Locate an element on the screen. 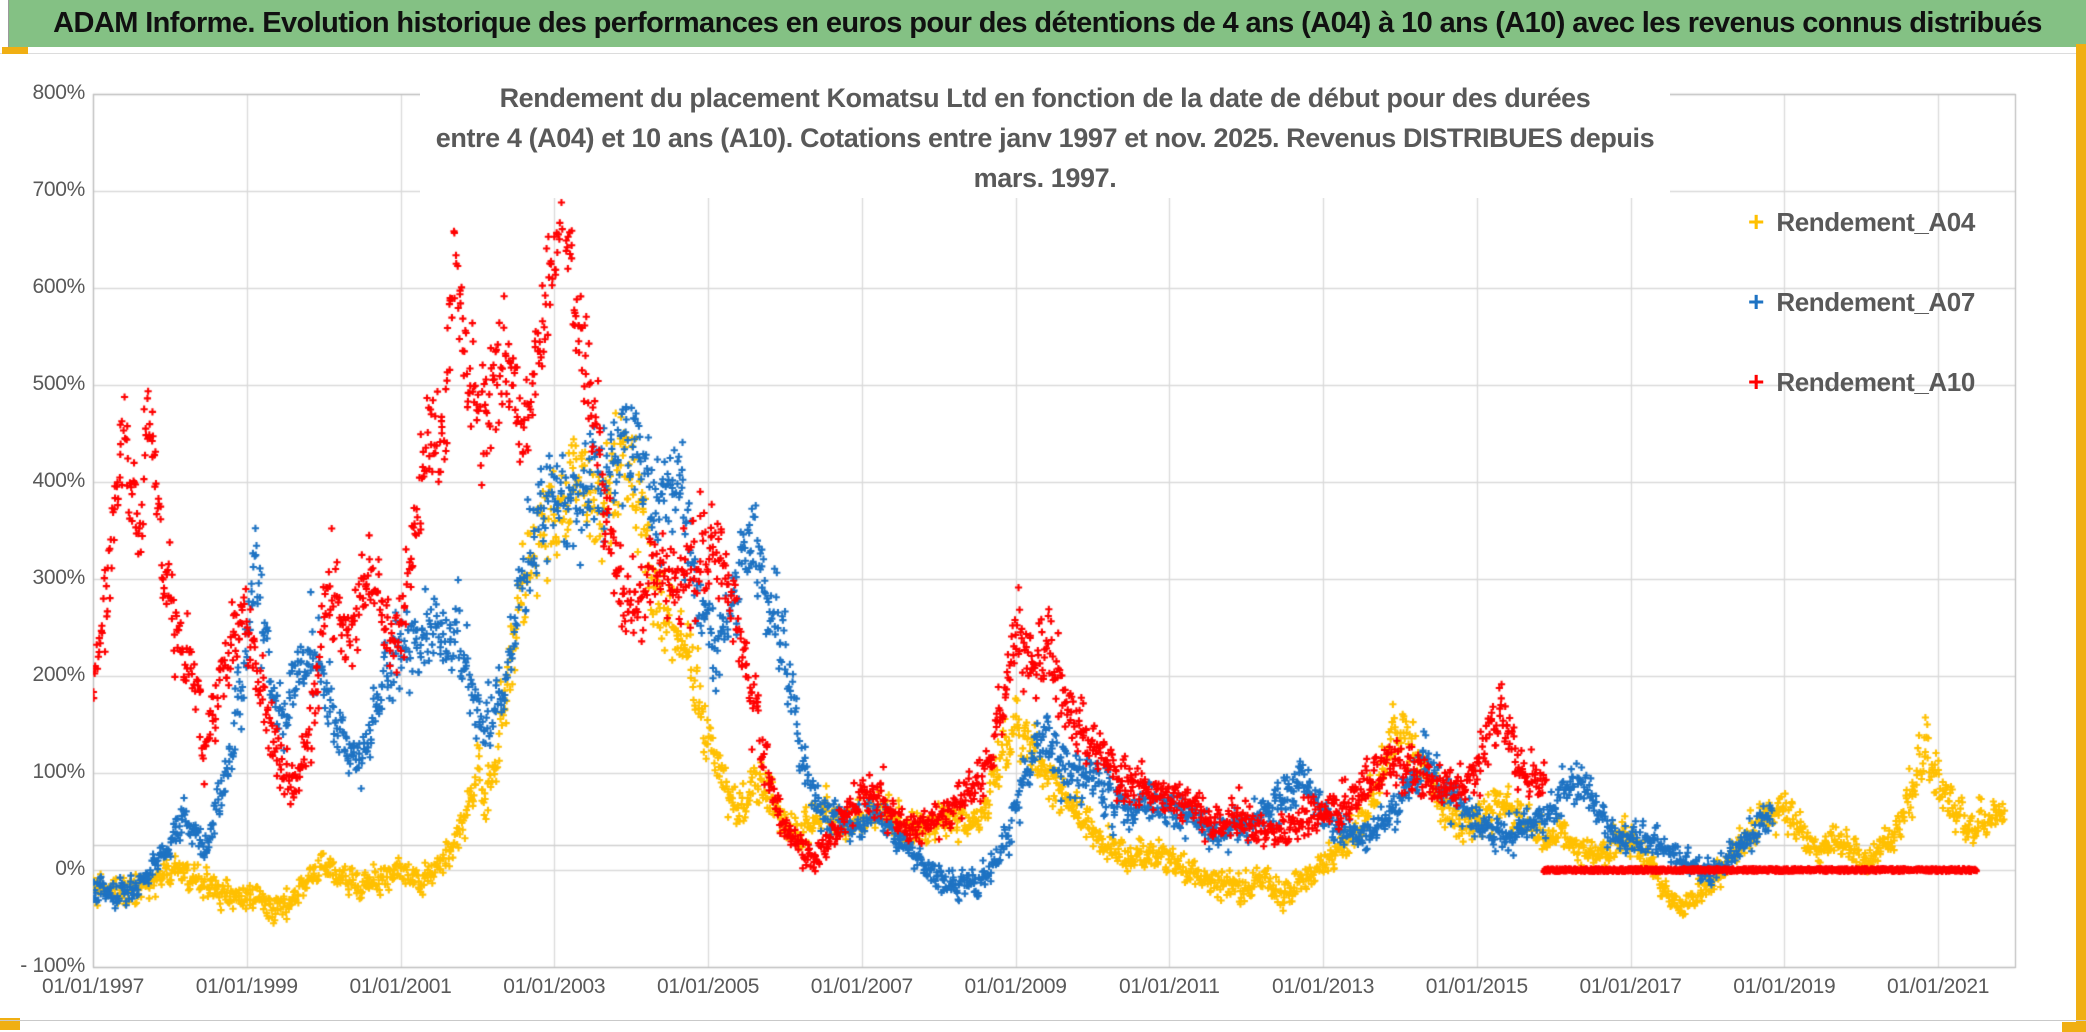 The width and height of the screenshot is (2086, 1032). y-tick-label: 200% is located at coordinates (58, 674).